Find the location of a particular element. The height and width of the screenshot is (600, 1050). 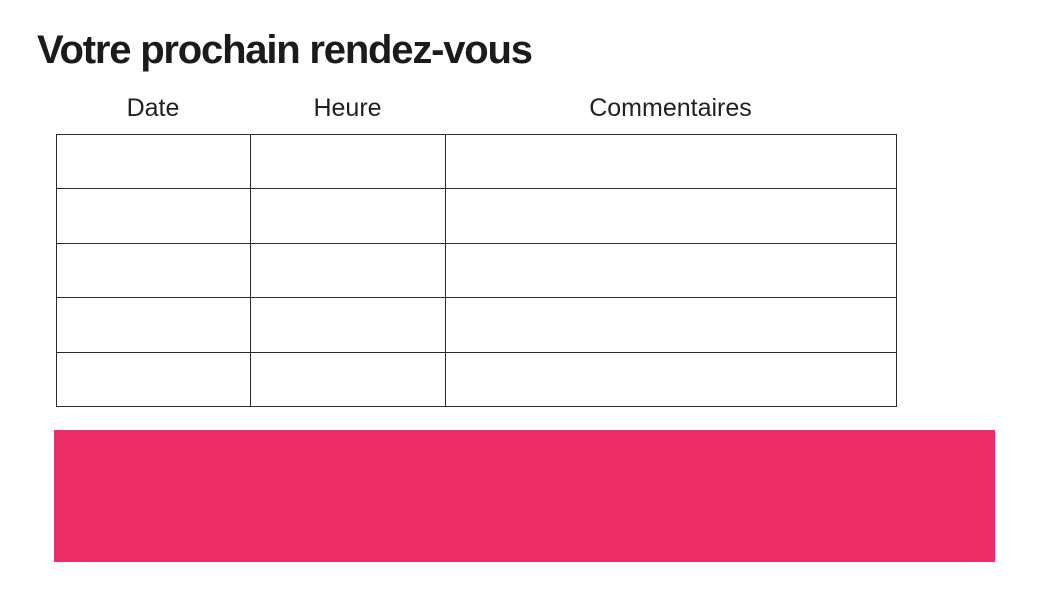

table-header-row: Date Heure Commentaires is located at coordinates (476, 108).